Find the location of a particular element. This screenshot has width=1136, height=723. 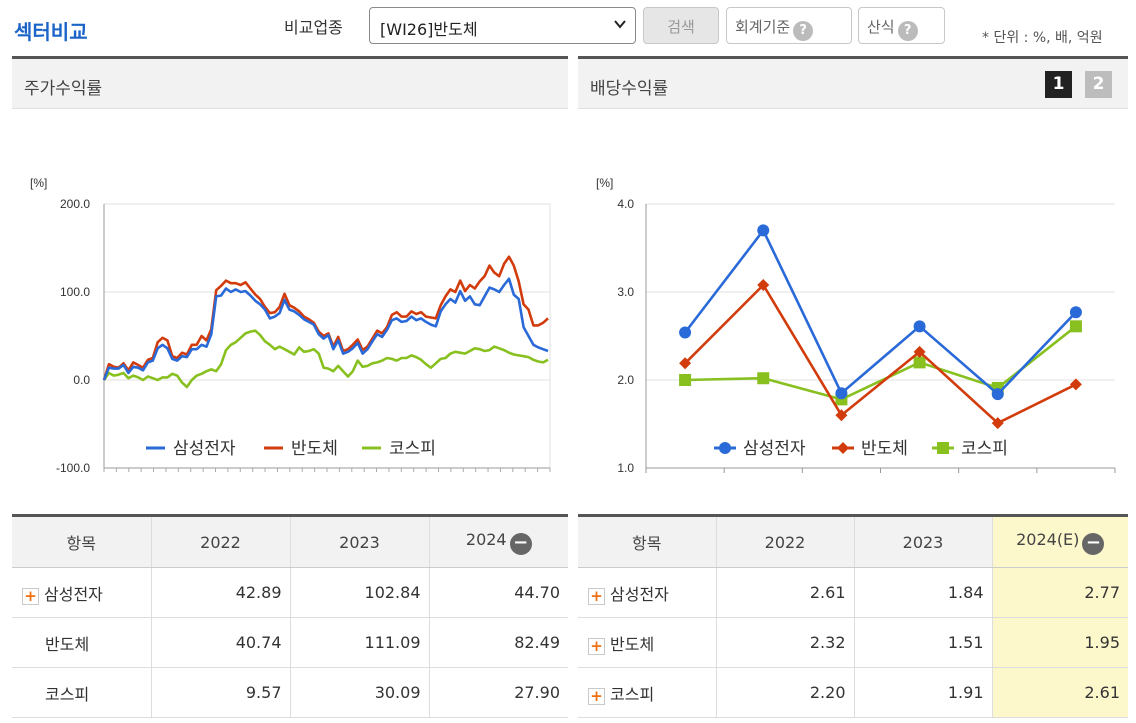

table-row: 반도체 40.74 111.09 82.49 is located at coordinates (290, 642).